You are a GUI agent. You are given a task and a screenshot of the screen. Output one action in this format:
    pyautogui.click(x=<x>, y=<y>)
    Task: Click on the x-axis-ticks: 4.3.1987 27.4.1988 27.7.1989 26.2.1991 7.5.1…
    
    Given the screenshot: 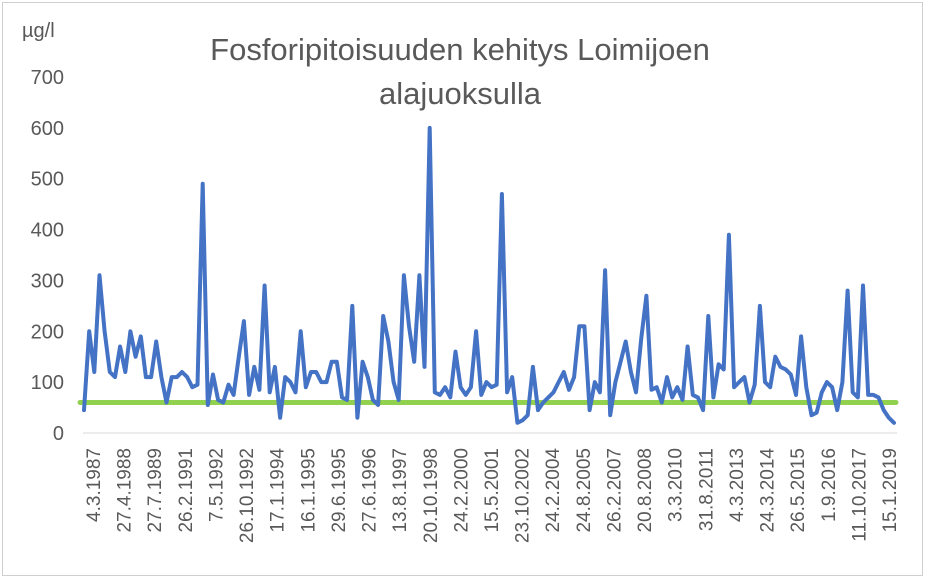 What is the action you would take?
    pyautogui.click(x=492, y=496)
    